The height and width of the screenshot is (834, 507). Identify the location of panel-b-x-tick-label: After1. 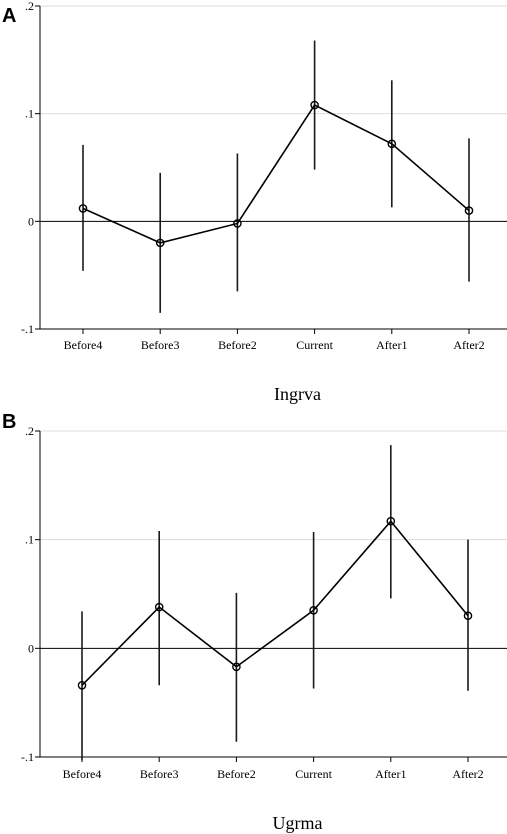
(390, 774).